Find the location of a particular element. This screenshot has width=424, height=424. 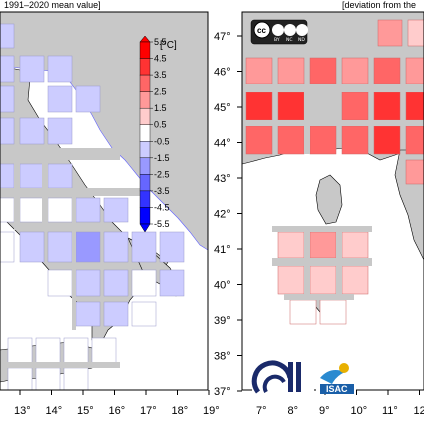

right-map-y-tick-label: 46° is located at coordinates (222, 73).